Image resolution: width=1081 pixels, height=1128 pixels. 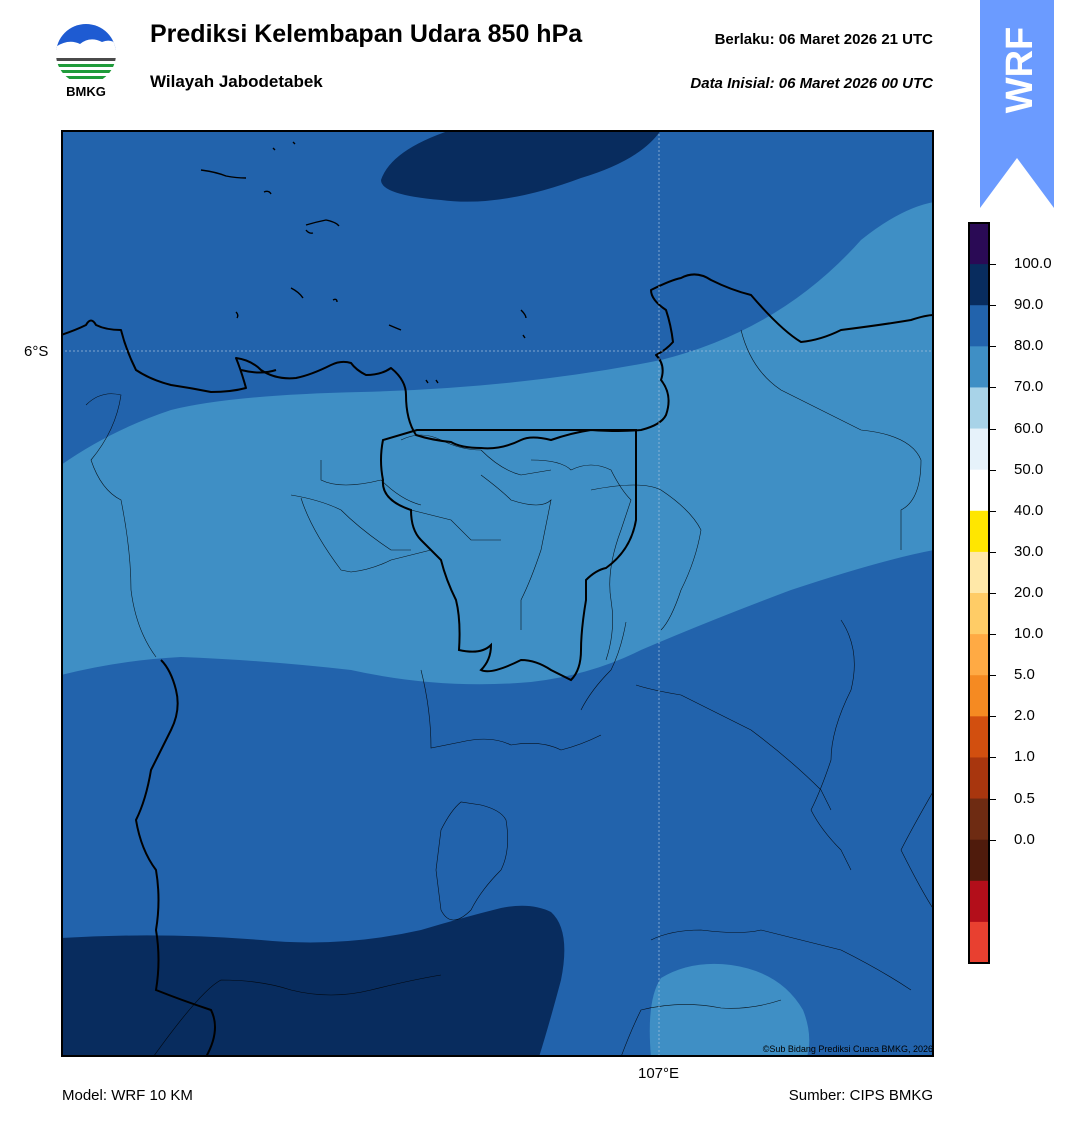 What do you see at coordinates (236, 81) in the screenshot?
I see `page-subtitle: Wilayah Jabodetabek` at bounding box center [236, 81].